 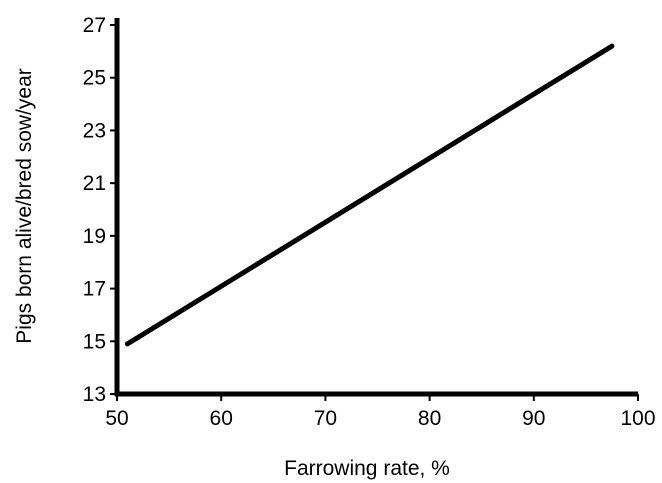 I want to click on y-tick-label: 13, so click(x=94, y=394).